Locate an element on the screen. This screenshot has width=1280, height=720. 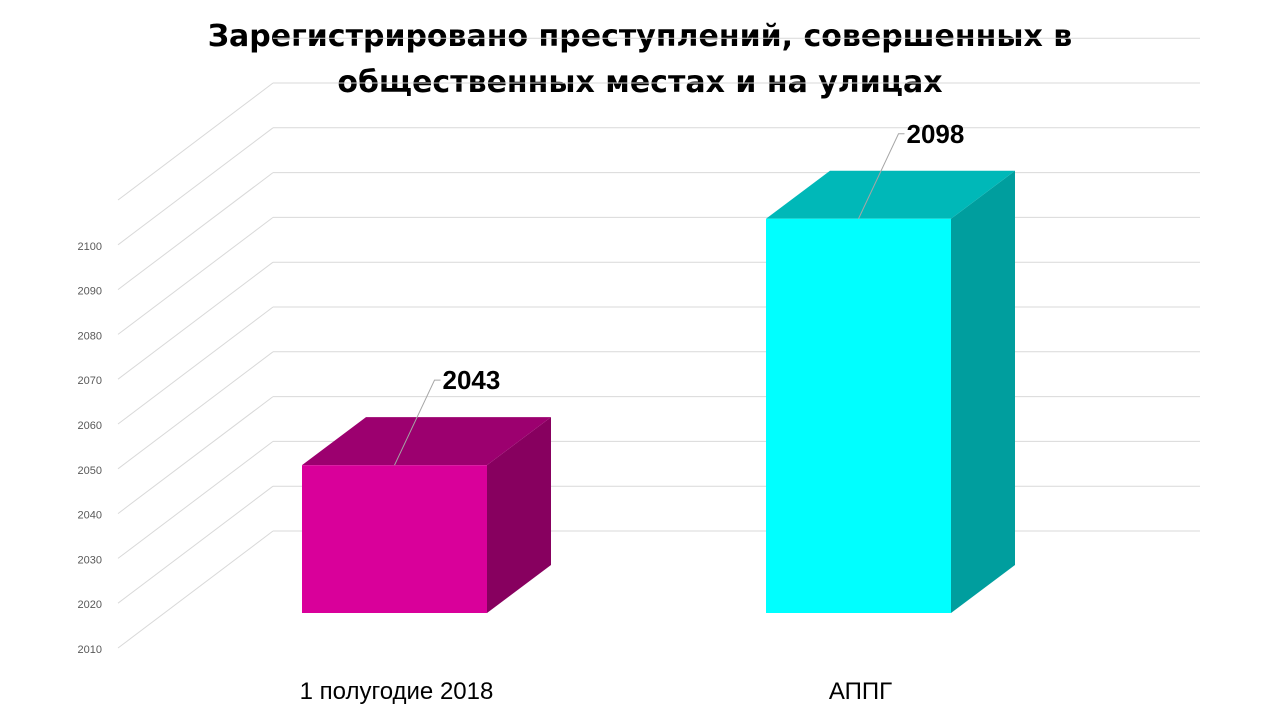
y-tick-label: 2040 is located at coordinates (90, 516).